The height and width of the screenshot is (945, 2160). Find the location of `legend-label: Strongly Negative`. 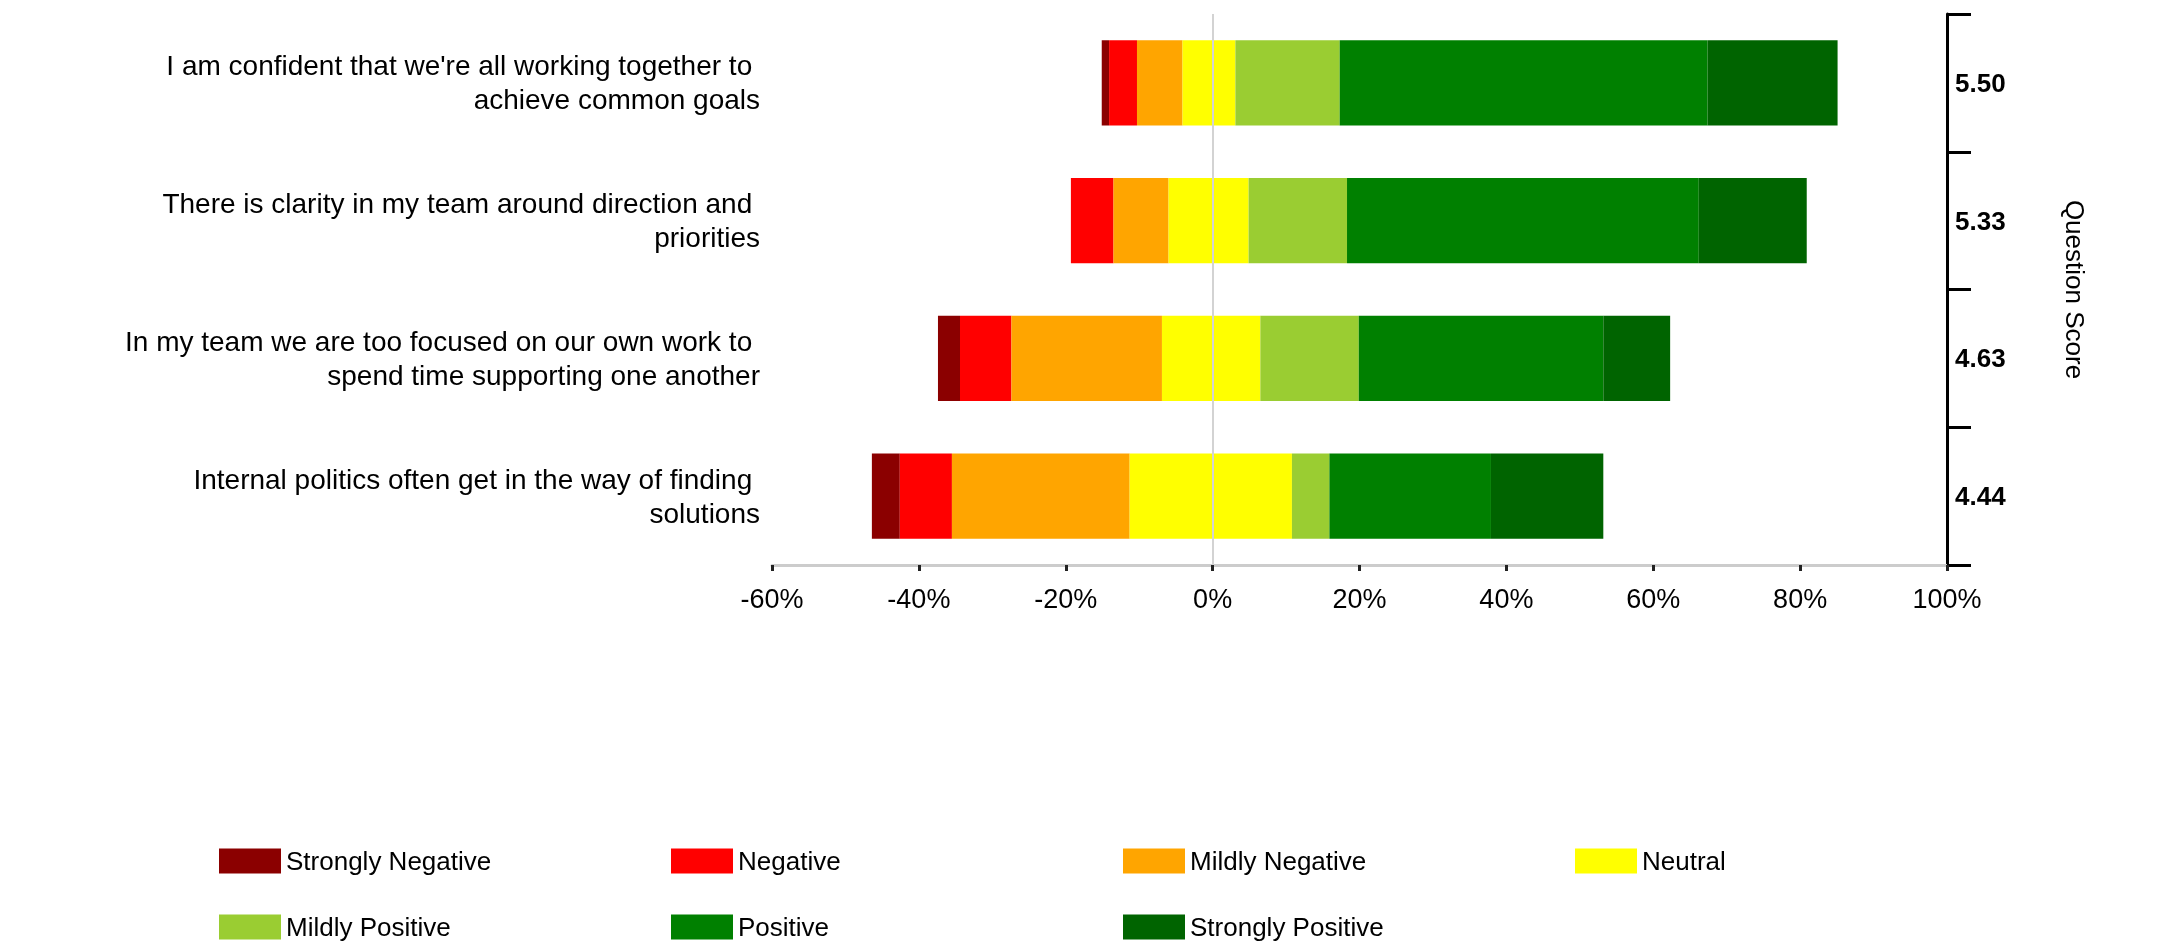

legend-label: Strongly Negative is located at coordinates (389, 861).